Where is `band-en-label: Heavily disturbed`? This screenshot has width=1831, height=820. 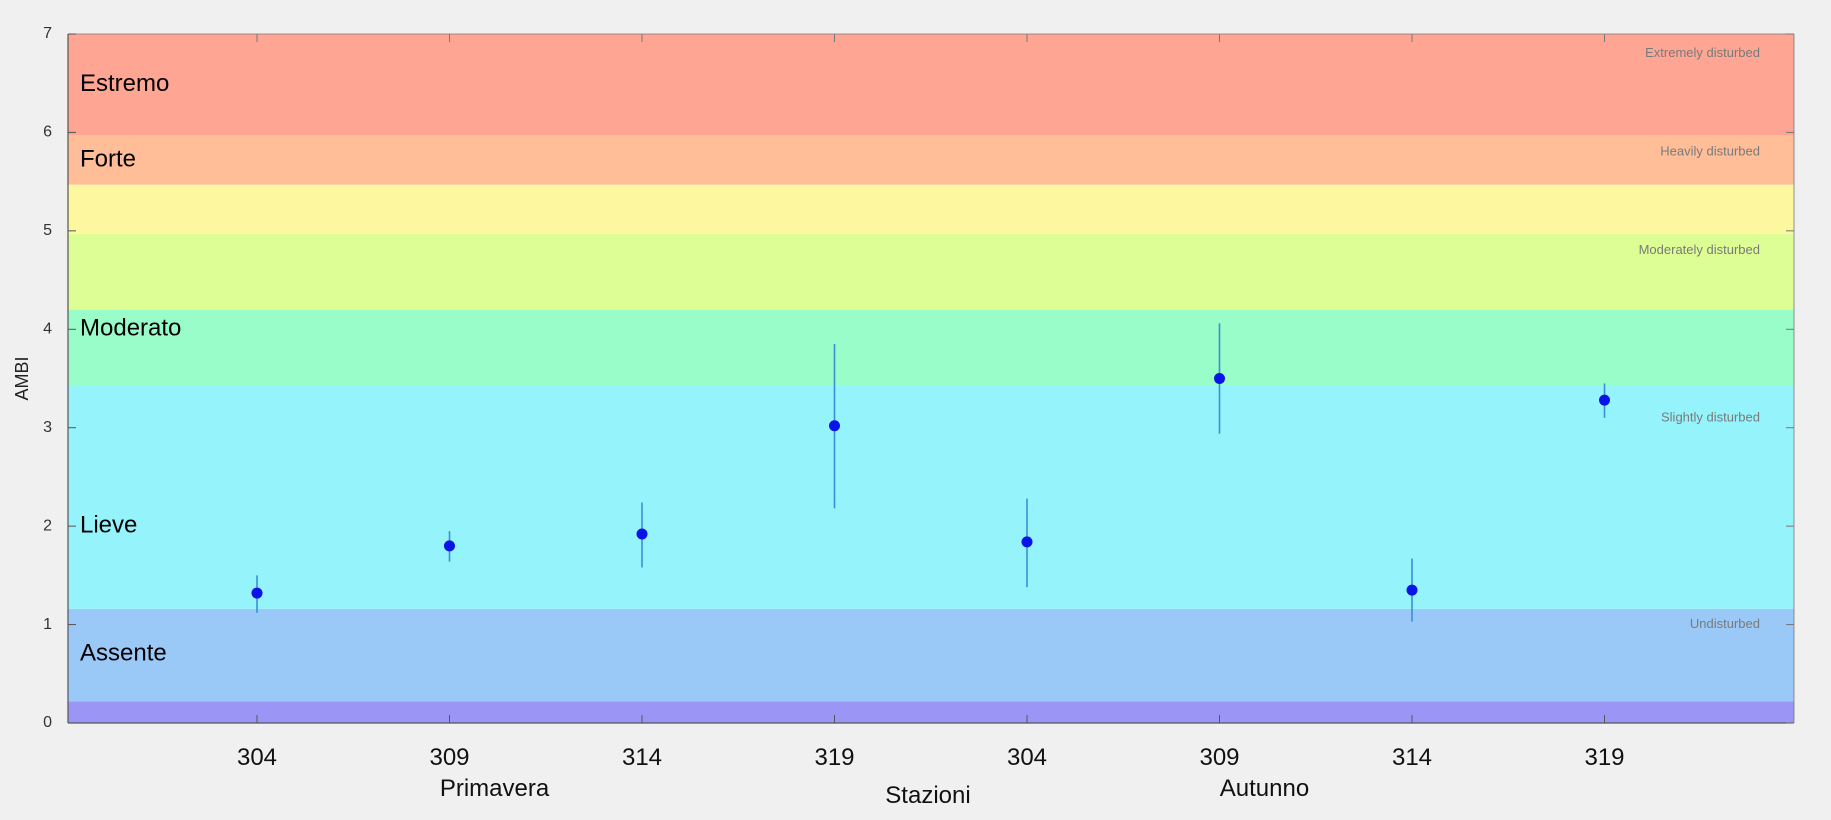 band-en-label: Heavily disturbed is located at coordinates (1710, 151).